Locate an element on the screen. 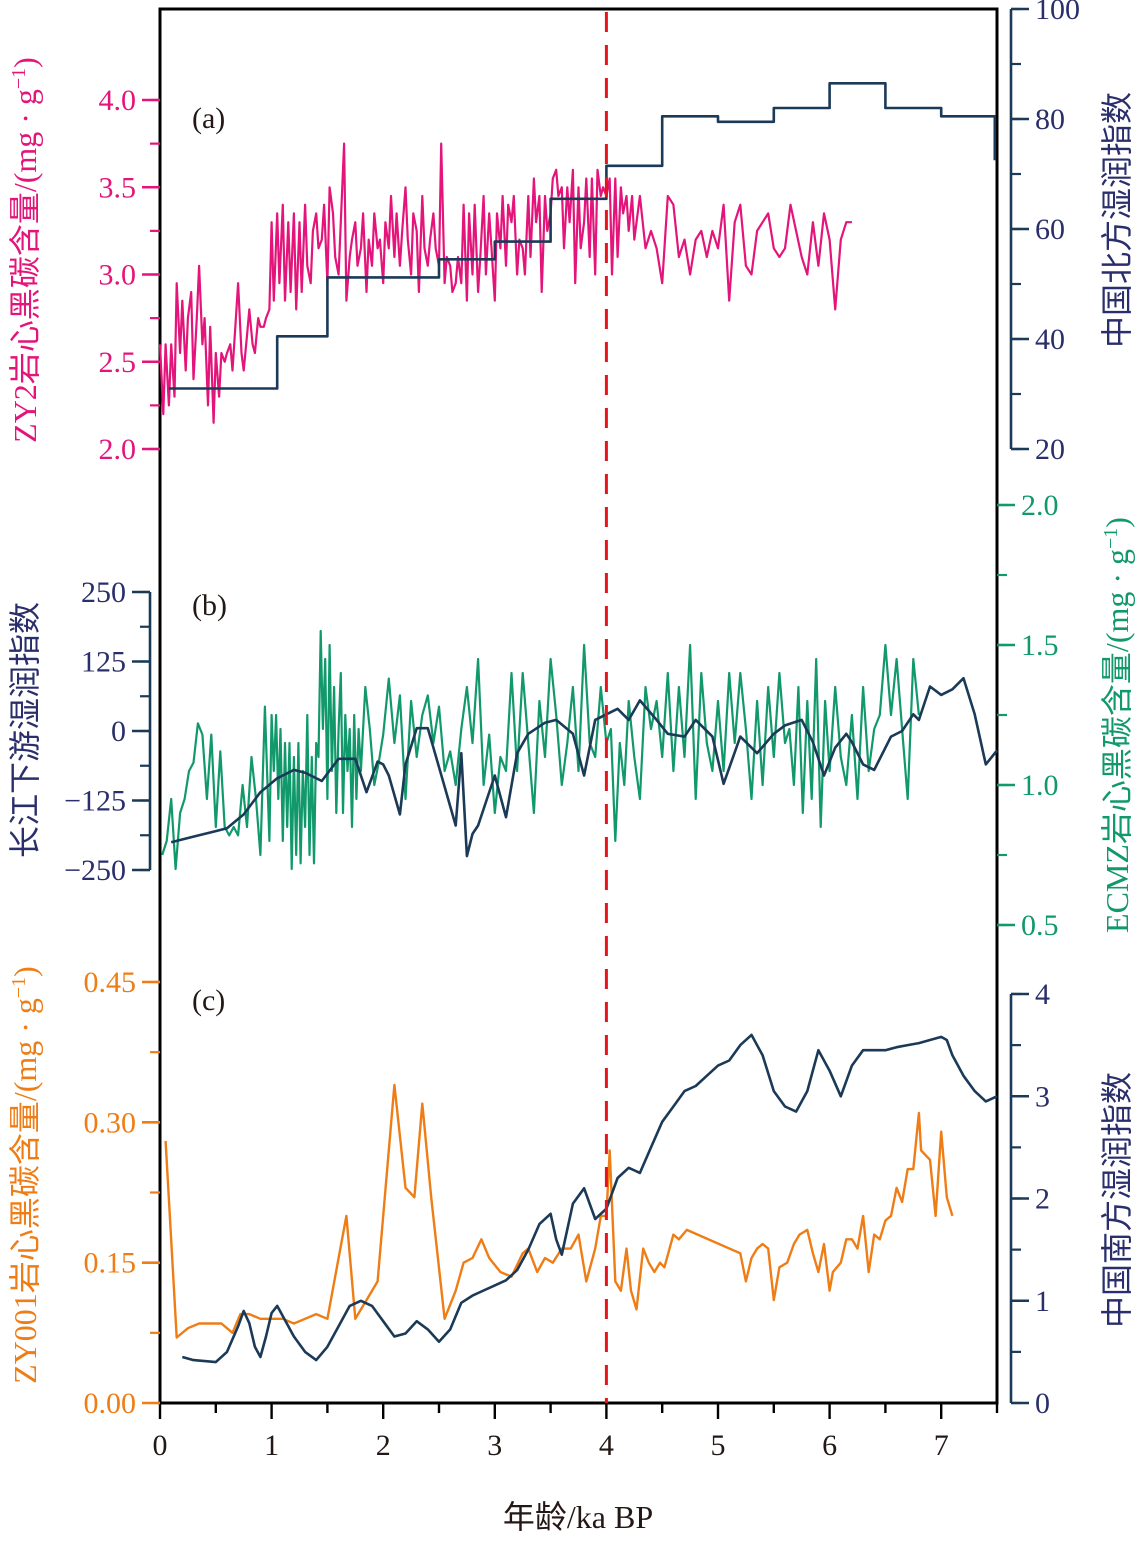  north-axis-tick-label: 60 is located at coordinates (1050, 229).